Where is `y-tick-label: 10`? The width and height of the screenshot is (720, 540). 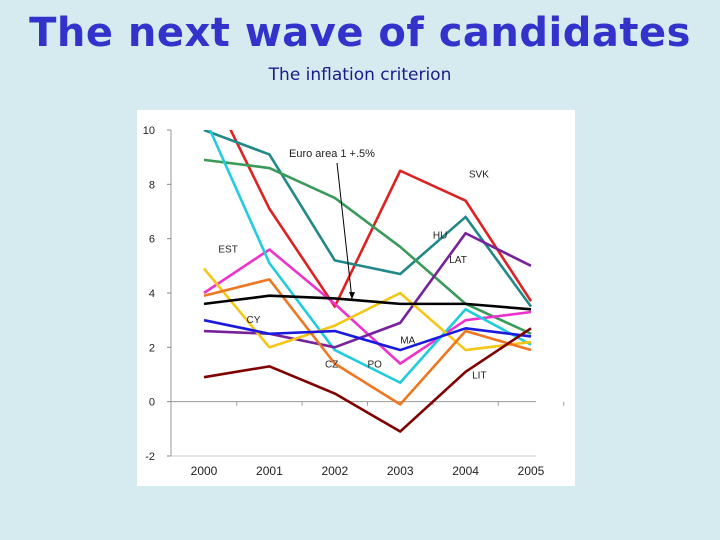
y-tick-label: 10 is located at coordinates (149, 131).